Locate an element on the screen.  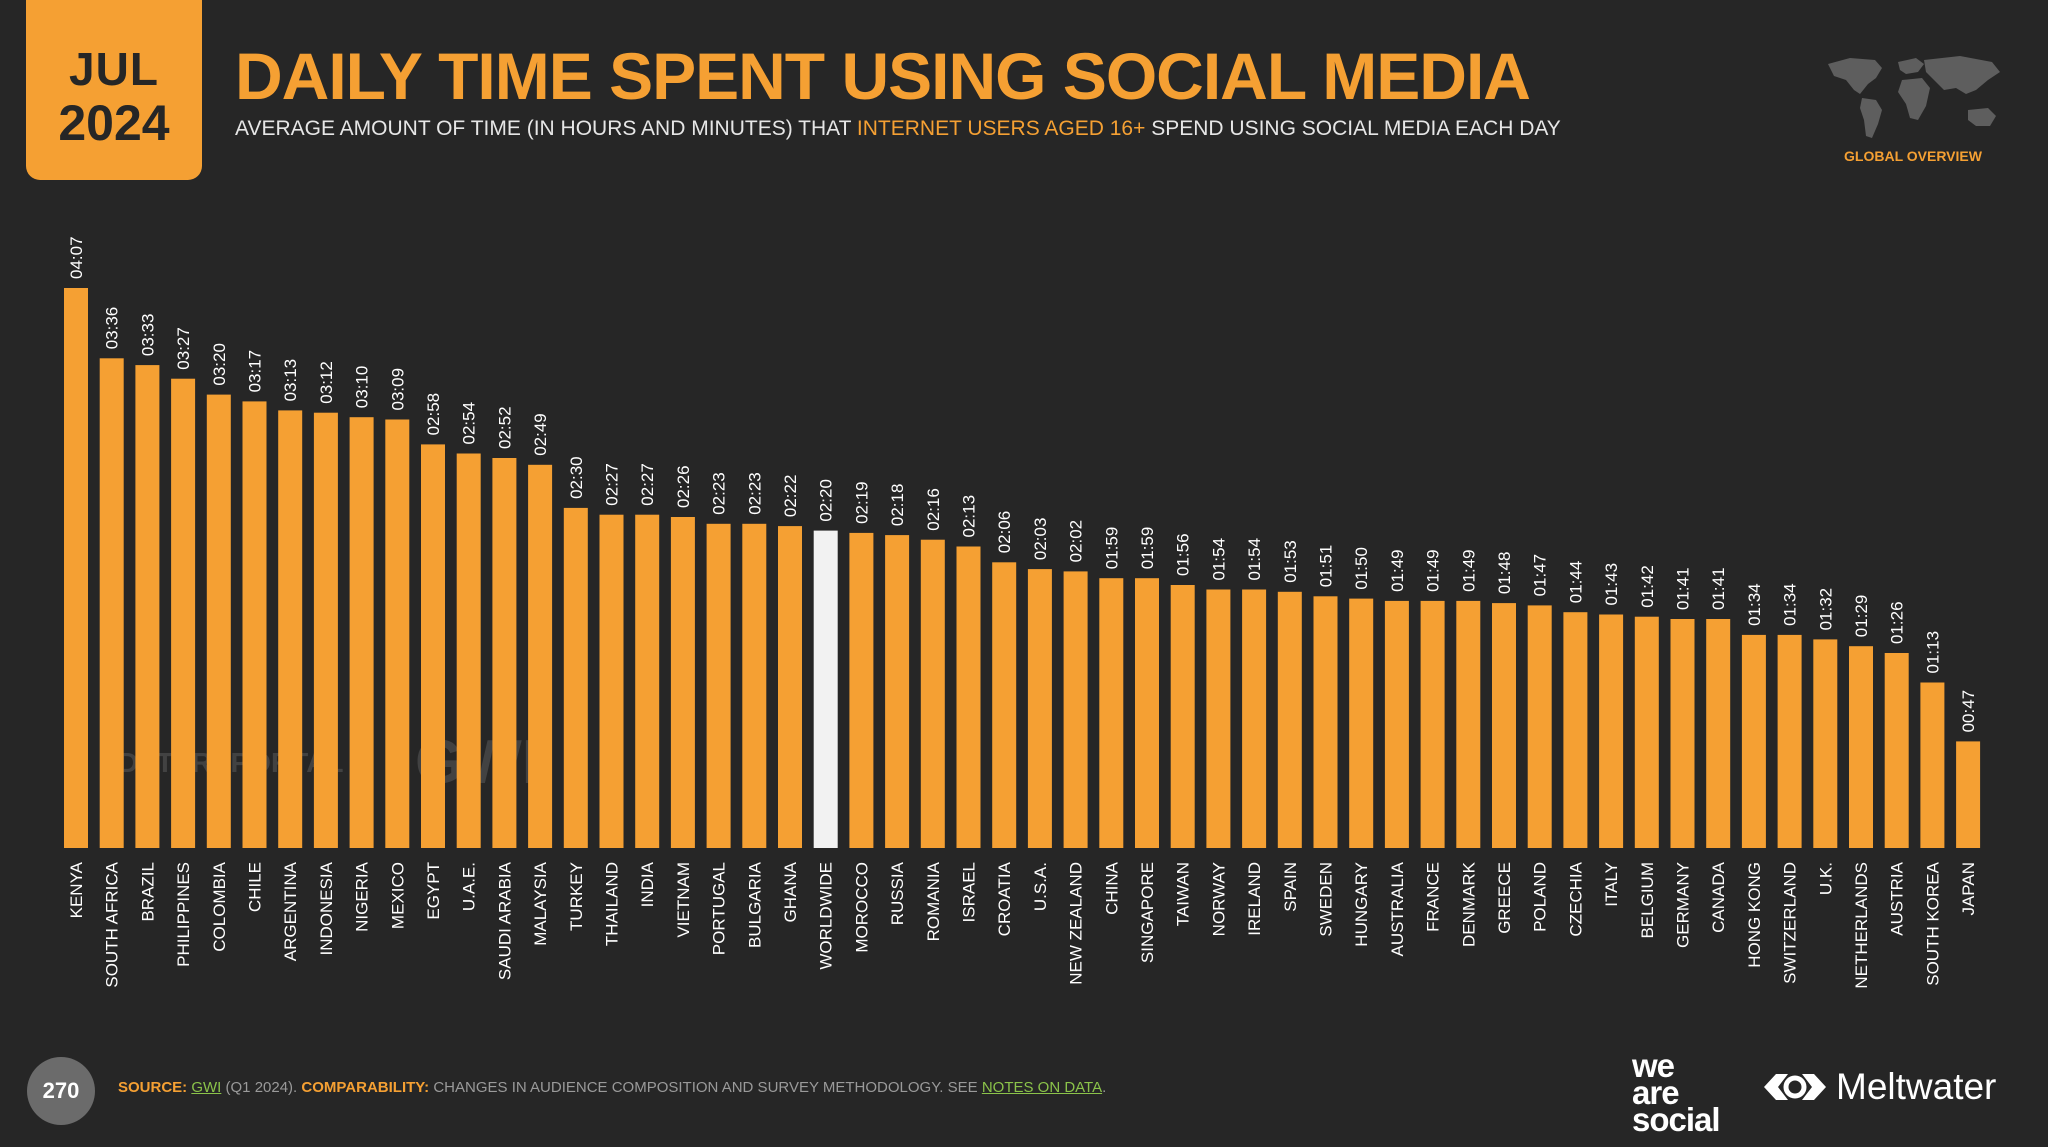
bar-value-label: 01:48 is located at coordinates (1504, 573).